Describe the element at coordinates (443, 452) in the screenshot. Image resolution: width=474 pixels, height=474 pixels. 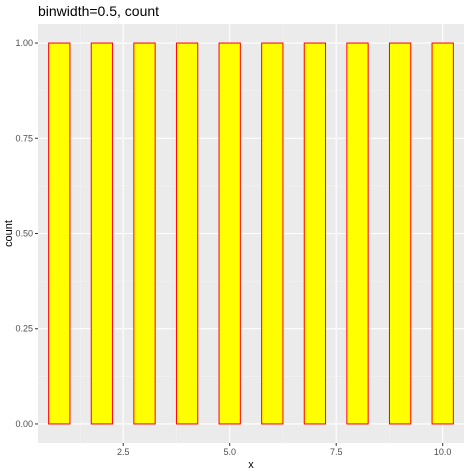
I see `x-tick-label: 10.0` at that location.